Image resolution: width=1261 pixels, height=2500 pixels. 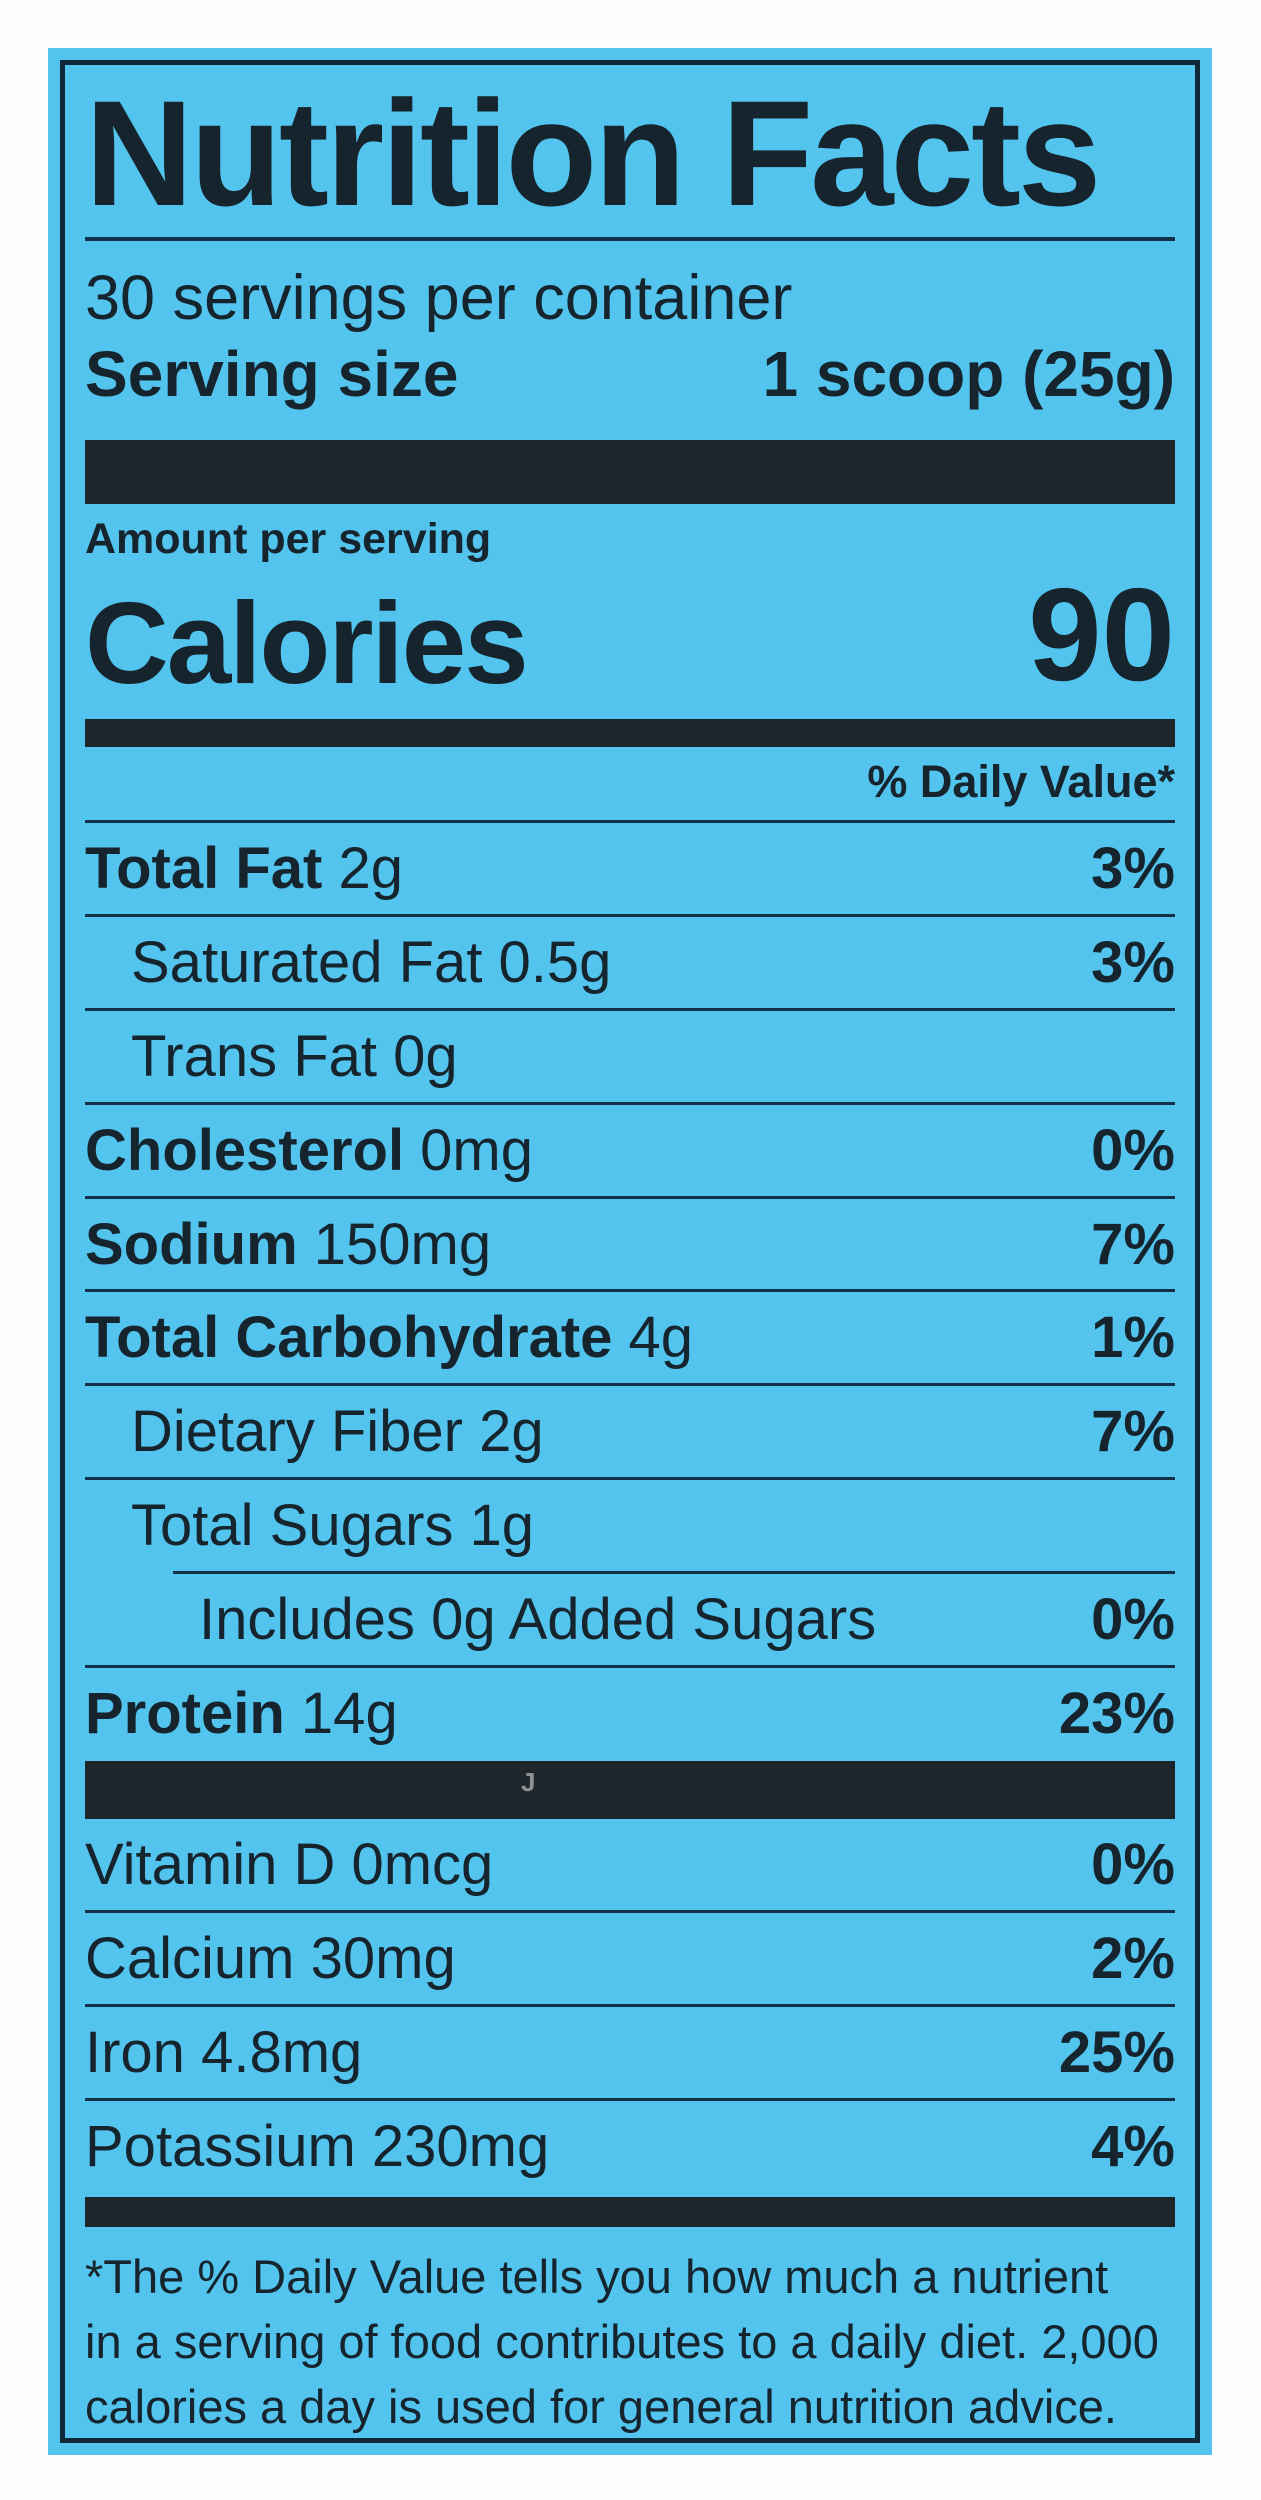 I want to click on nutrient-name-amount: Vitamin D 0mcg, so click(x=289, y=1864).